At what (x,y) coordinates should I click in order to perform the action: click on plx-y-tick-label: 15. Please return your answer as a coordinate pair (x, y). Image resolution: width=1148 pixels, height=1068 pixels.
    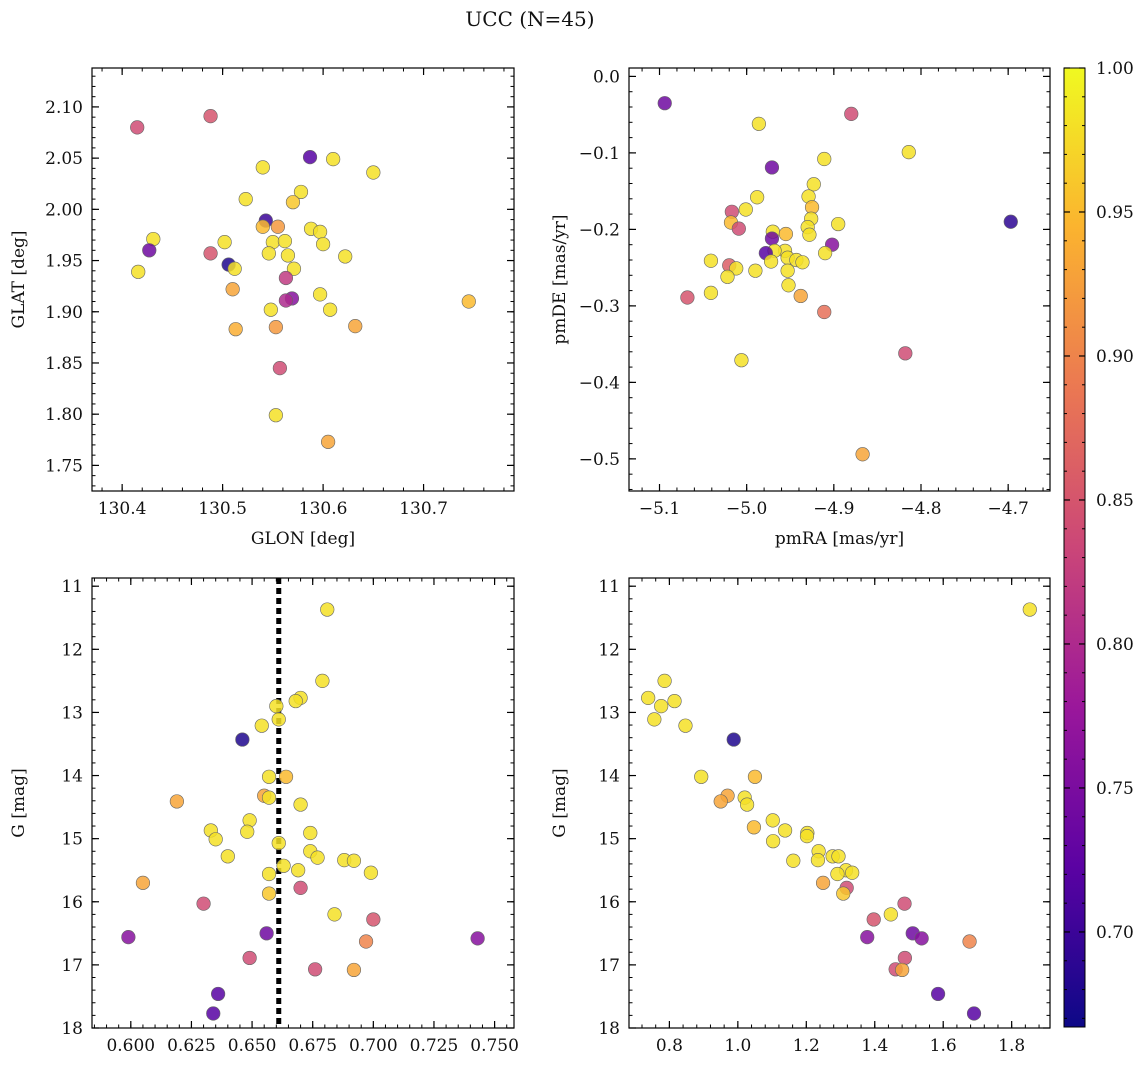
    Looking at the image, I should click on (72, 840).